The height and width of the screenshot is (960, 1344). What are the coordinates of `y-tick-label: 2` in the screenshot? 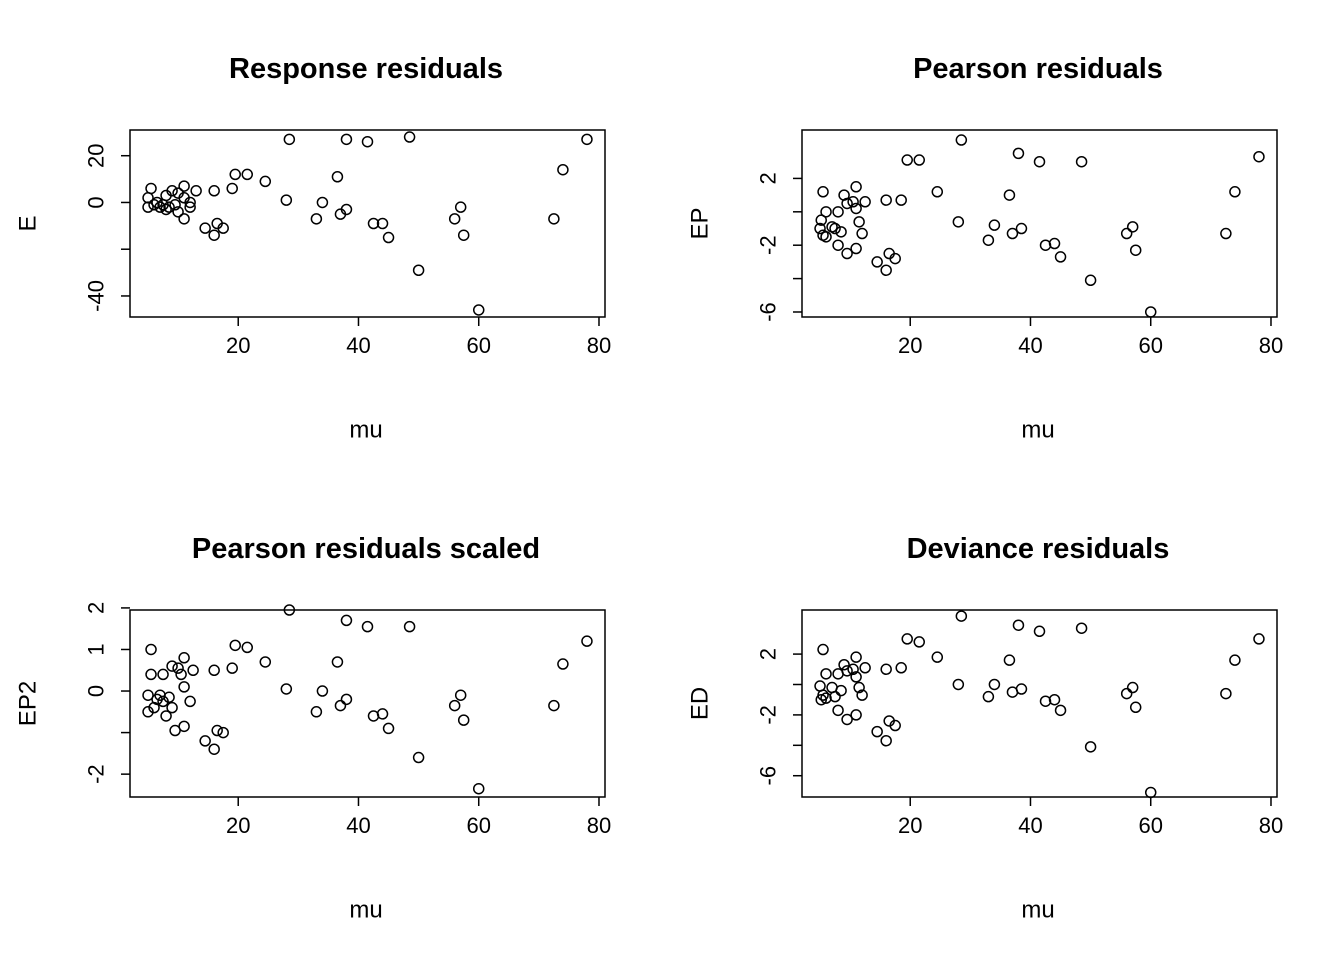 It's located at (768, 178).